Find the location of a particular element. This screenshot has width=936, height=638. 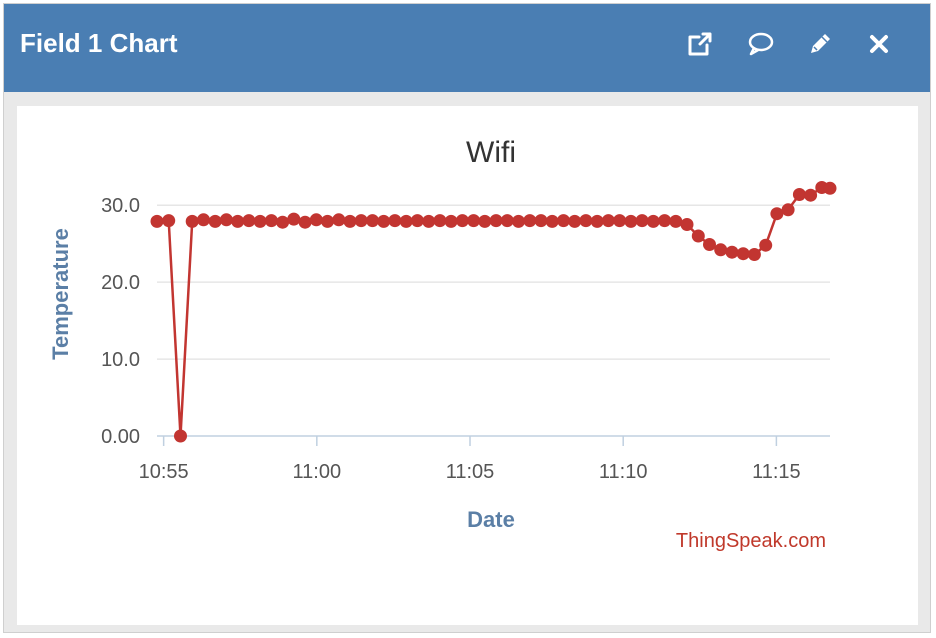

y-axis-title: Temperature is located at coordinates (60, 294).